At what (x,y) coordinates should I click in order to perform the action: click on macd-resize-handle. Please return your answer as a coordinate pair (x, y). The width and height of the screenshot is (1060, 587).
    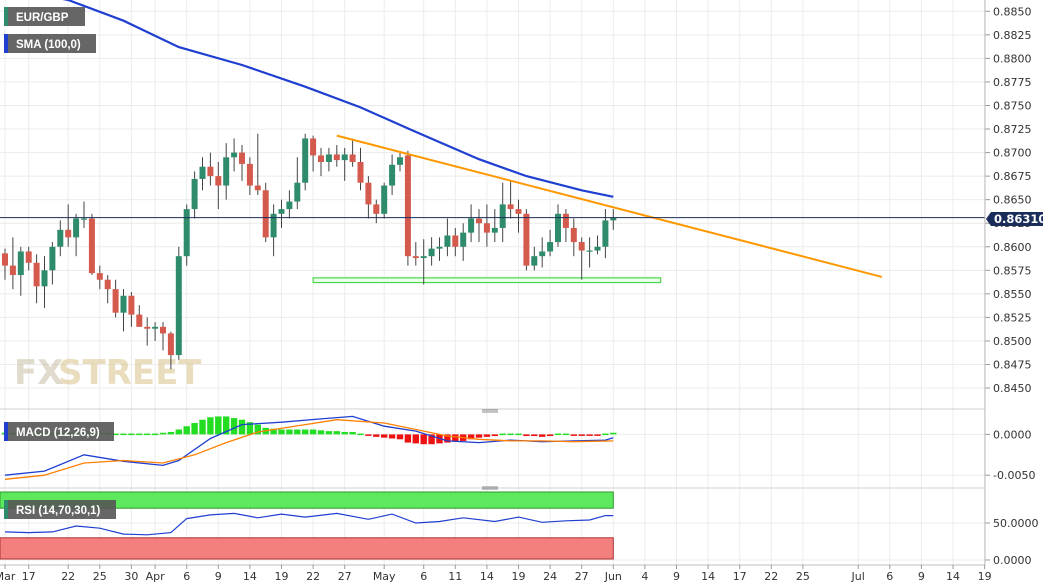
    Looking at the image, I should click on (490, 411).